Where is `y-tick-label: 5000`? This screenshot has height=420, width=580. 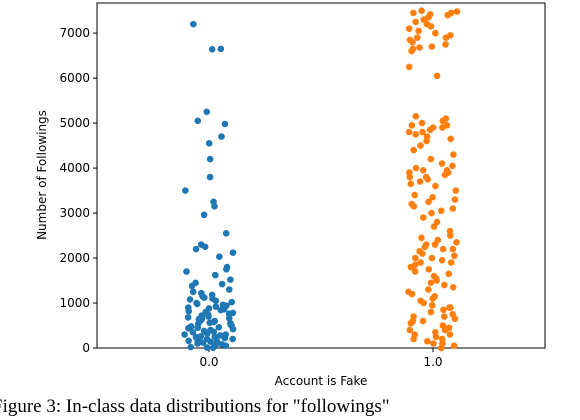 y-tick-label: 5000 is located at coordinates (74, 123).